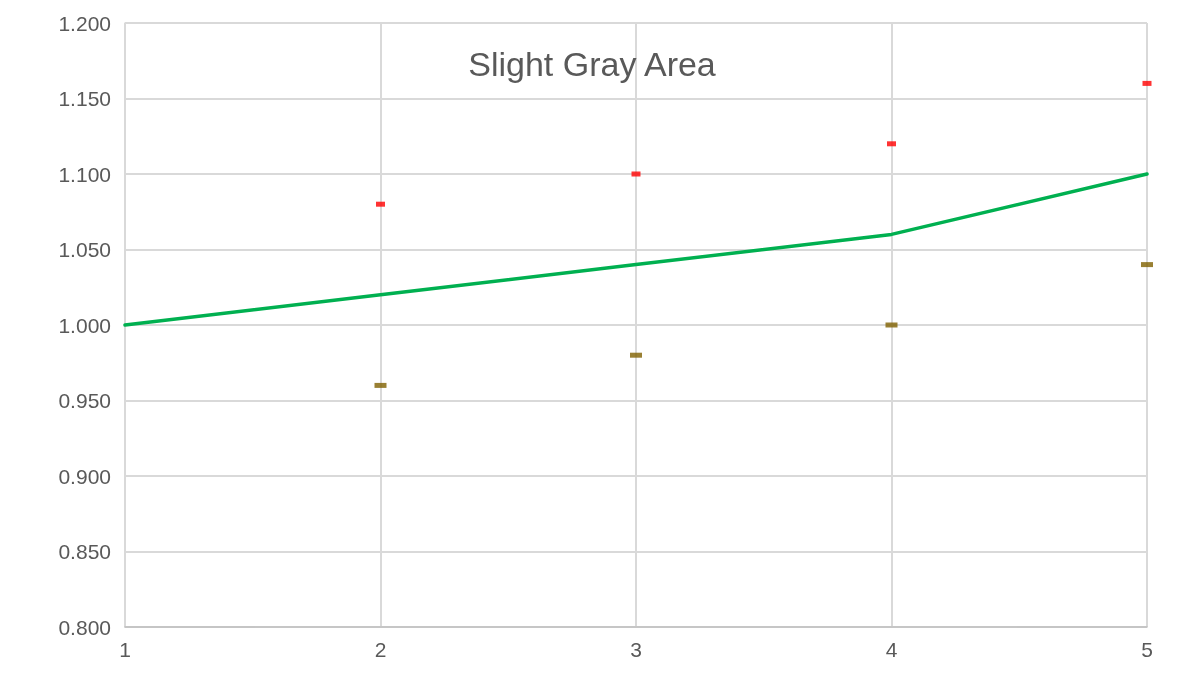 The height and width of the screenshot is (684, 1179). I want to click on x-tick-label: 3, so click(636, 649).